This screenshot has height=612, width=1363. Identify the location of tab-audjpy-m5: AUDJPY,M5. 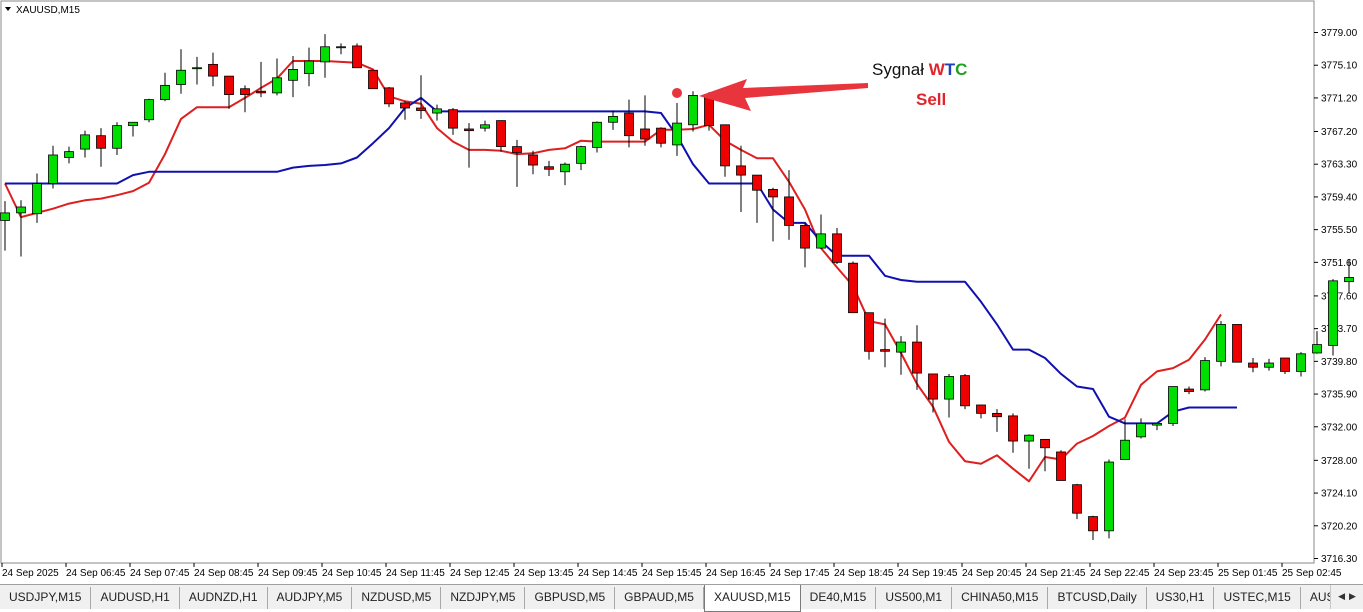
(310, 598).